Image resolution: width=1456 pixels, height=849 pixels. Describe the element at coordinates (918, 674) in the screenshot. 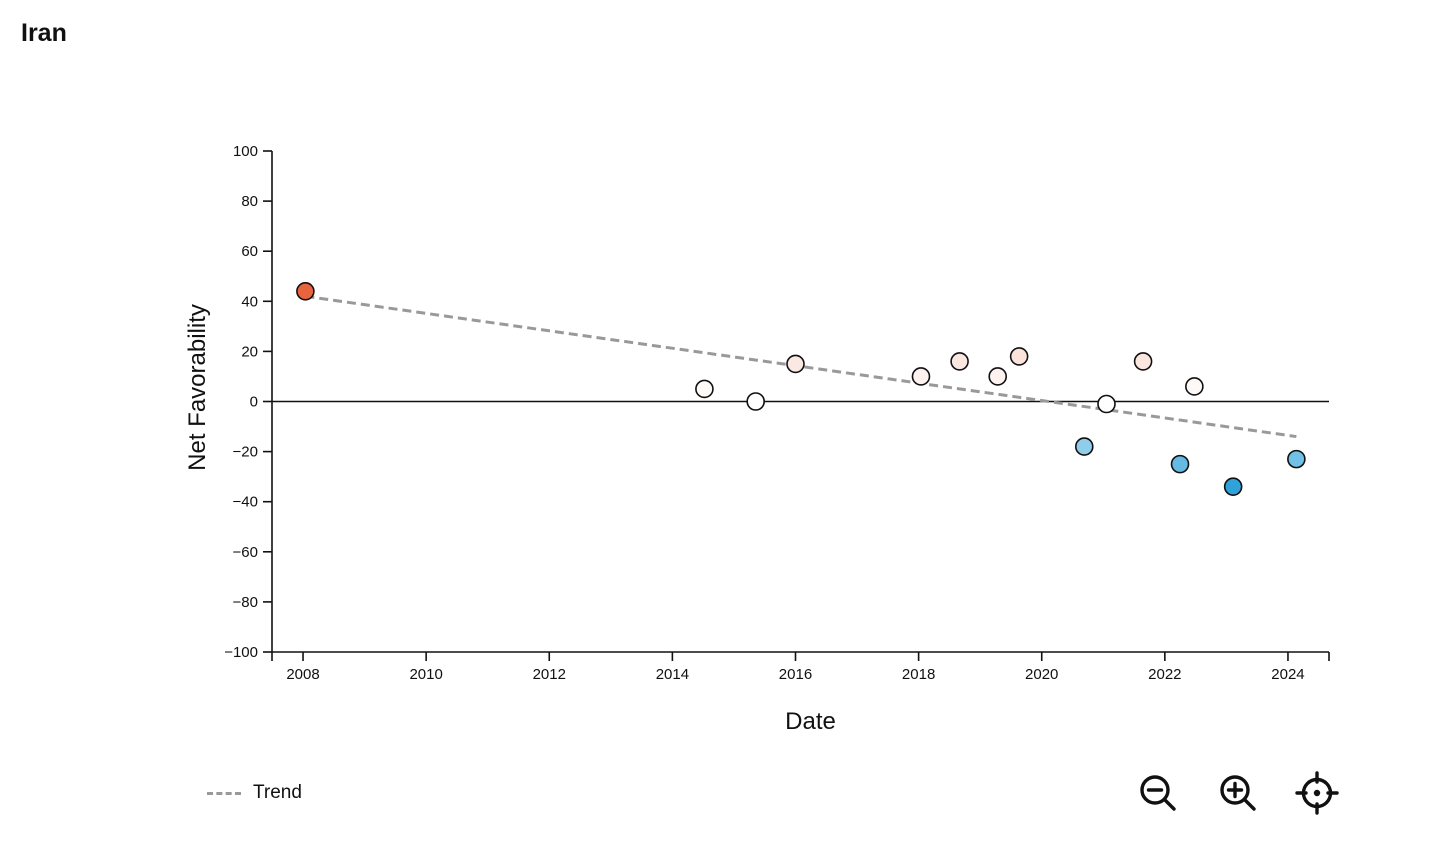

I see `x-tick-label: 2018` at that location.